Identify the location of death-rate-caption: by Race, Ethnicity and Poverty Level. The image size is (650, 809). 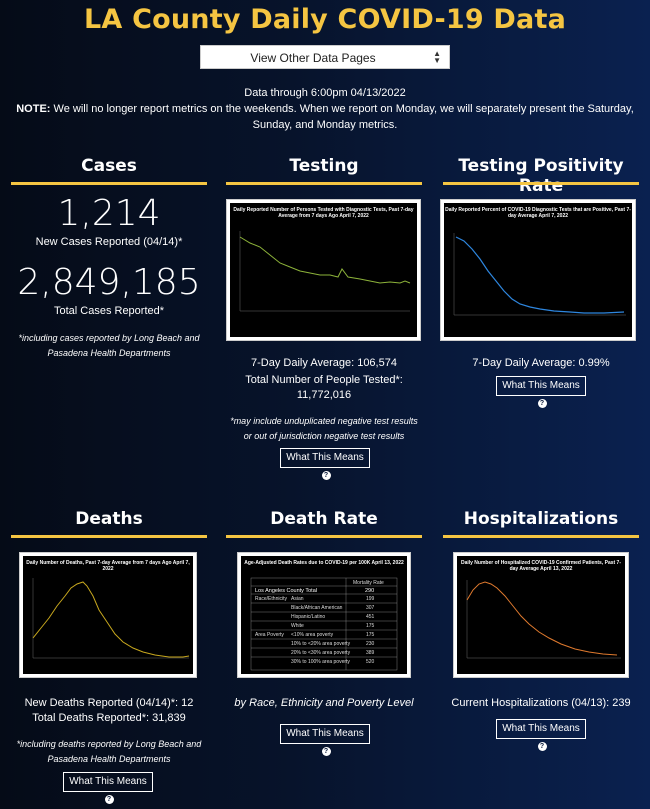
(324, 703).